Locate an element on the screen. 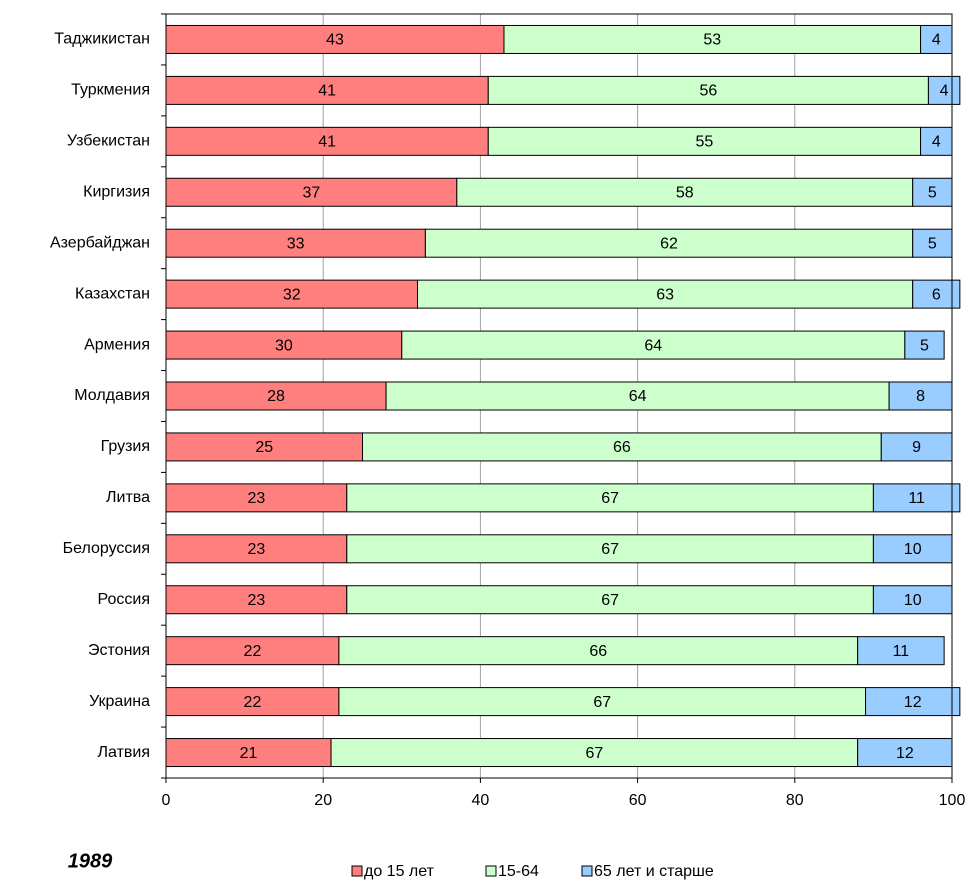 This screenshot has width=972, height=889. y-tick-label: Молдавия is located at coordinates (112, 395).